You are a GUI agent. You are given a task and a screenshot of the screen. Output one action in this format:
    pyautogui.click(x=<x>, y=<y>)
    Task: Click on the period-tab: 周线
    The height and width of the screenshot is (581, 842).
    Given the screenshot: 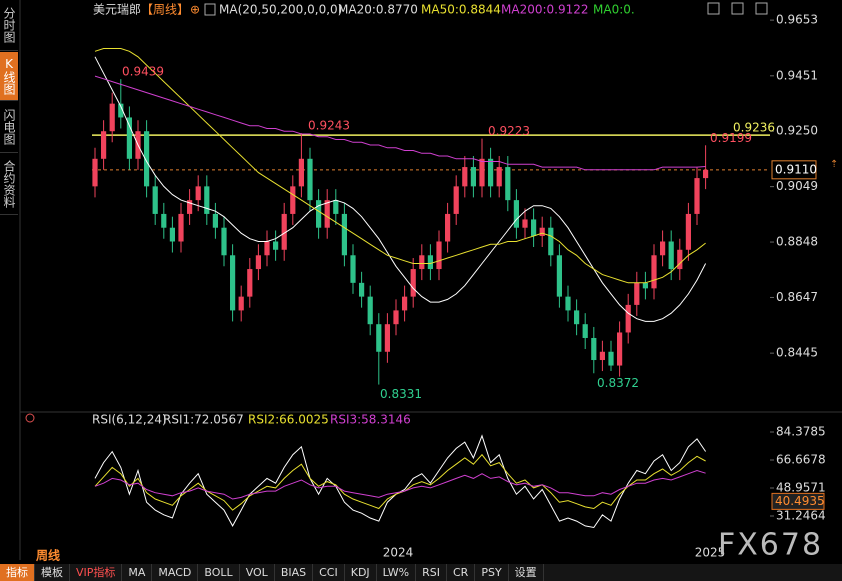 What is the action you would take?
    pyautogui.click(x=48, y=555)
    